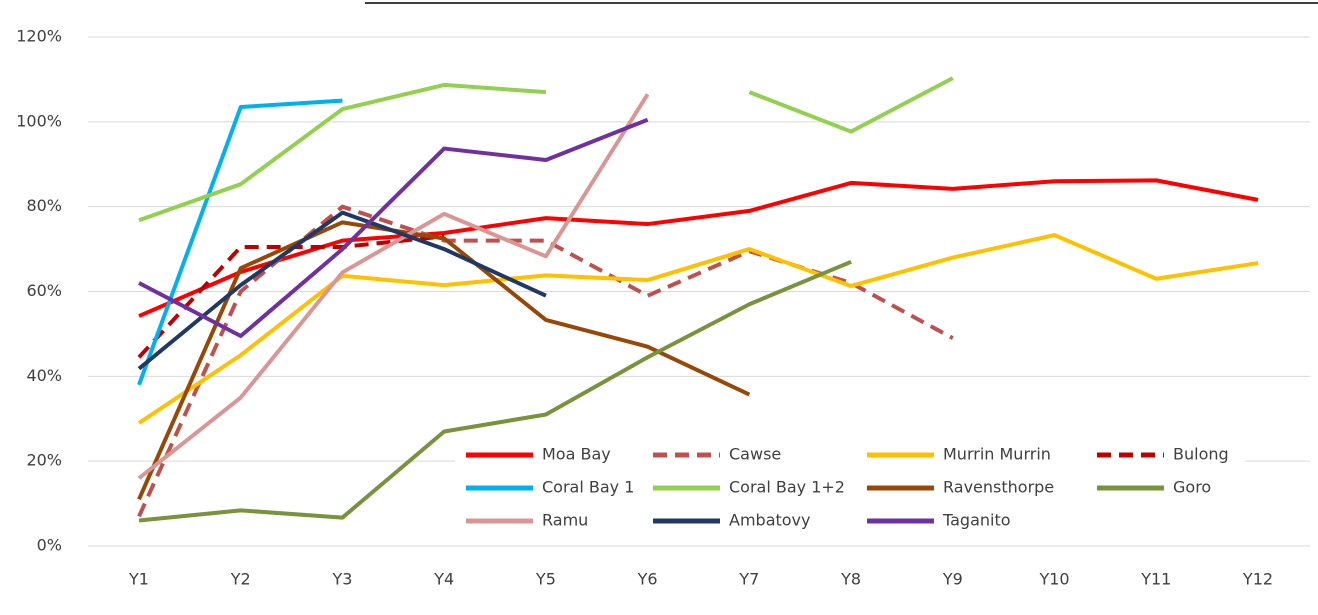 The image size is (1318, 615). What do you see at coordinates (39, 120) in the screenshot?
I see `y-tick-label: 100%` at bounding box center [39, 120].